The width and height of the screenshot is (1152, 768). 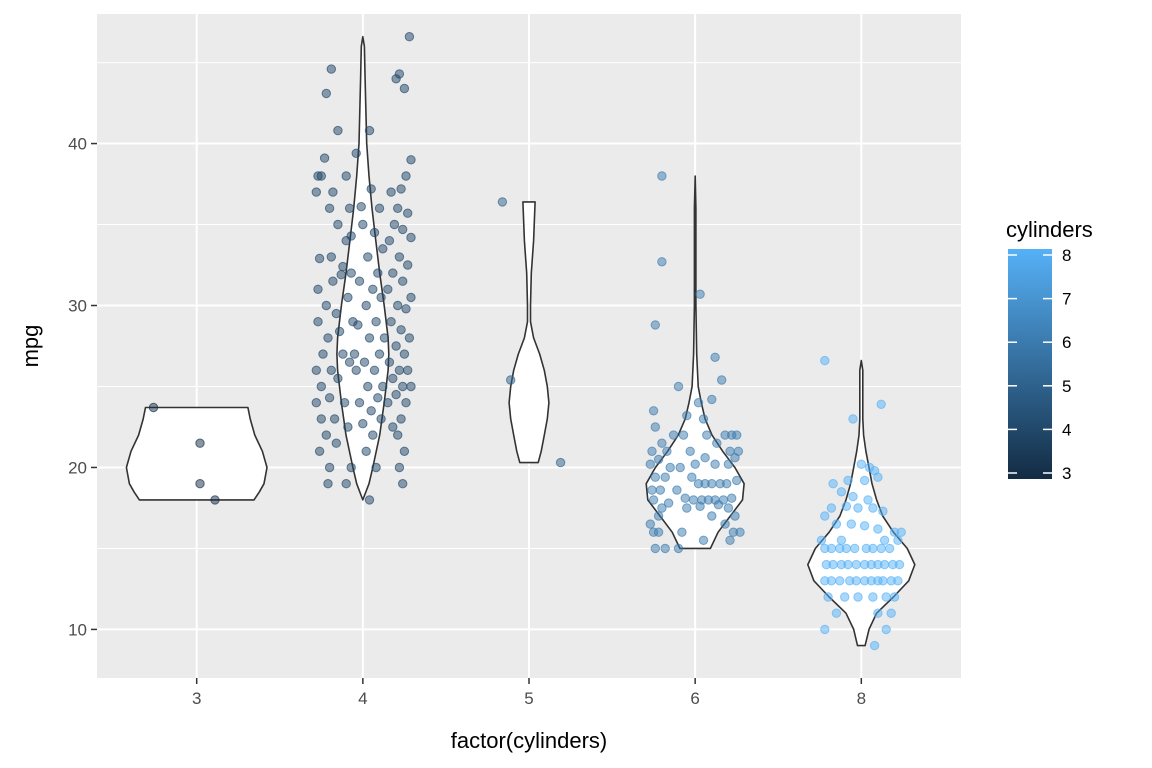 I want to click on legend-tick-label: 6, so click(x=1066, y=342).